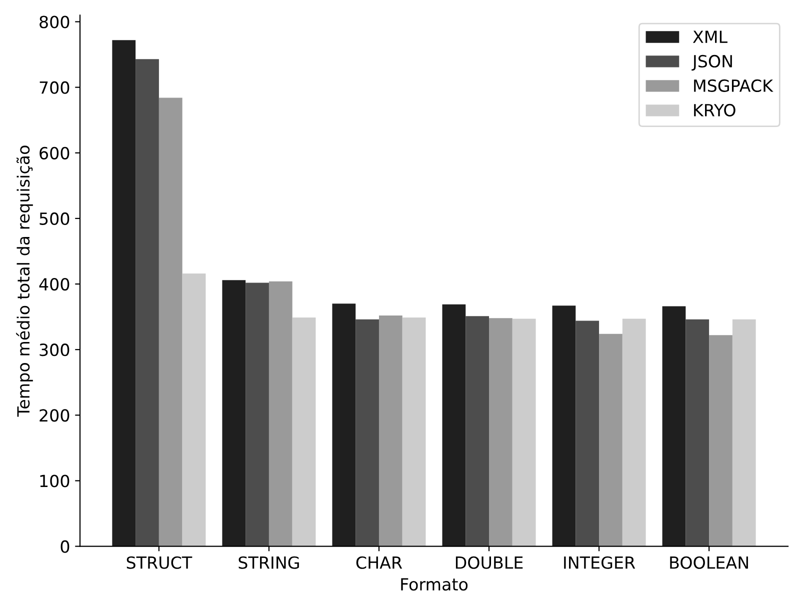 Image resolution: width=800 pixels, height=607 pixels. Describe the element at coordinates (55, 350) in the screenshot. I see `y-tick-label: 300` at that location.